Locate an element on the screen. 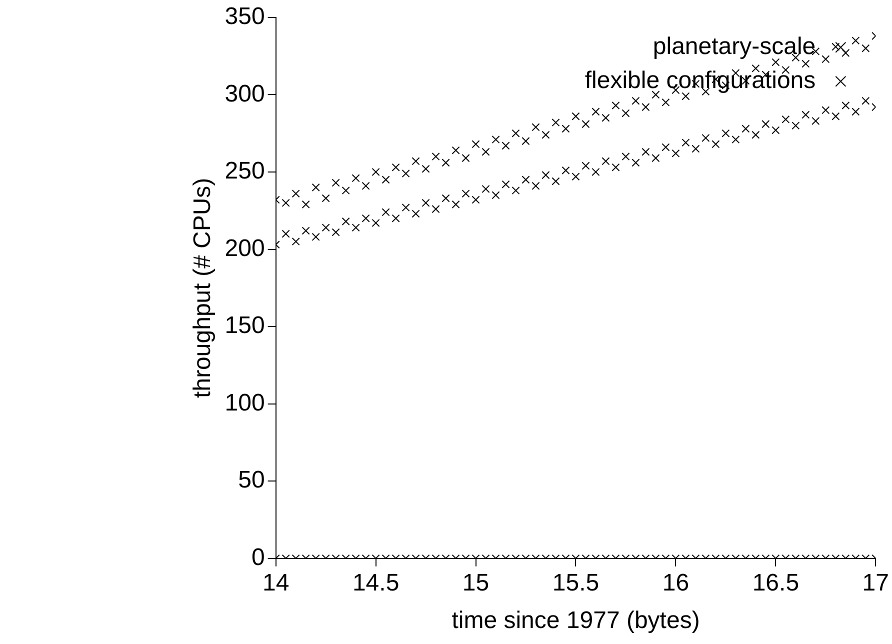 This screenshot has height=644, width=892. legend-label: planetary-scale is located at coordinates (734, 46).